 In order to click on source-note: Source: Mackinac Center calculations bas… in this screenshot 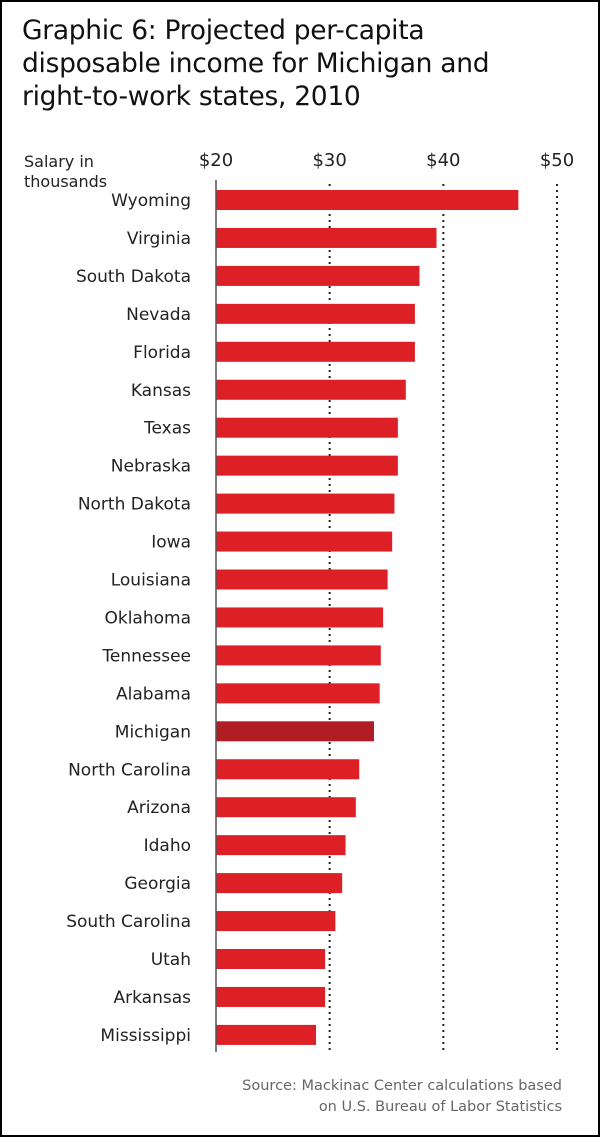, I will do `click(402, 1097)`.